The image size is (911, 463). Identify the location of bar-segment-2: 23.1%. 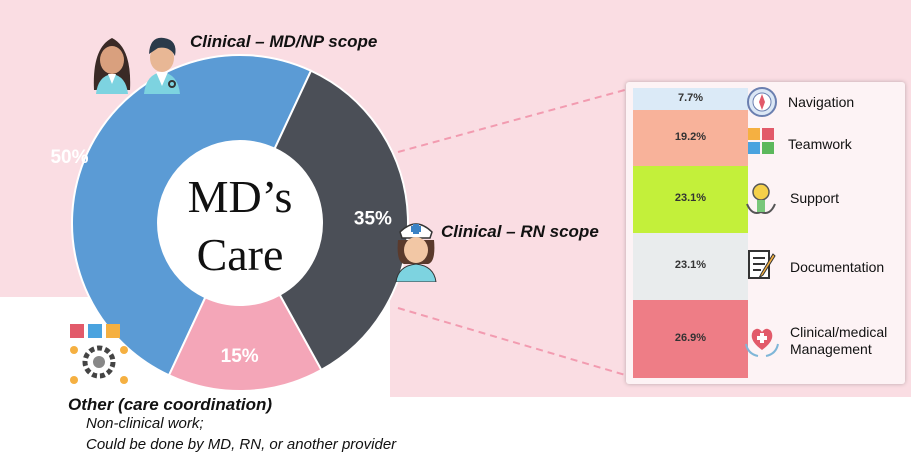
(690, 199).